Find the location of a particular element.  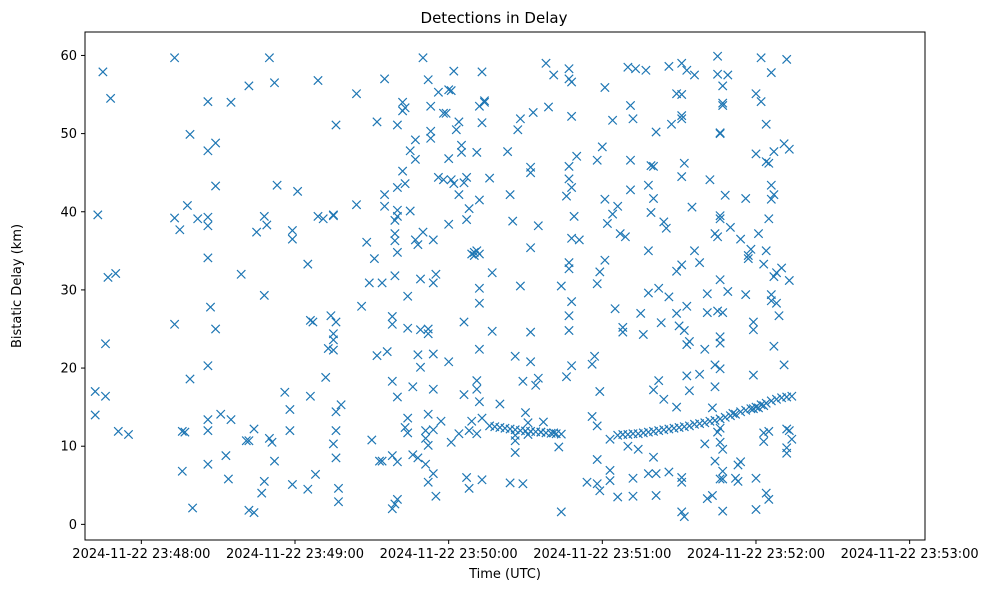

chart-title: Detections in Delay is located at coordinates (494, 18).